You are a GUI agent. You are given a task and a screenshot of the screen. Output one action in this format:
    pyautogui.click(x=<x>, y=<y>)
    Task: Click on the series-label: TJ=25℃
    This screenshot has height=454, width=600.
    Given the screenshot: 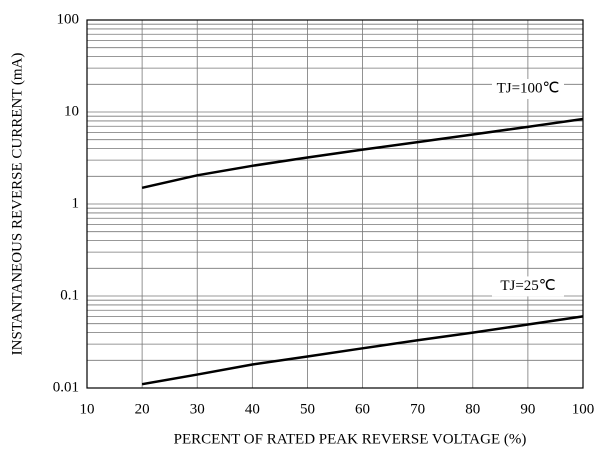 What is the action you would take?
    pyautogui.click(x=527, y=286)
    